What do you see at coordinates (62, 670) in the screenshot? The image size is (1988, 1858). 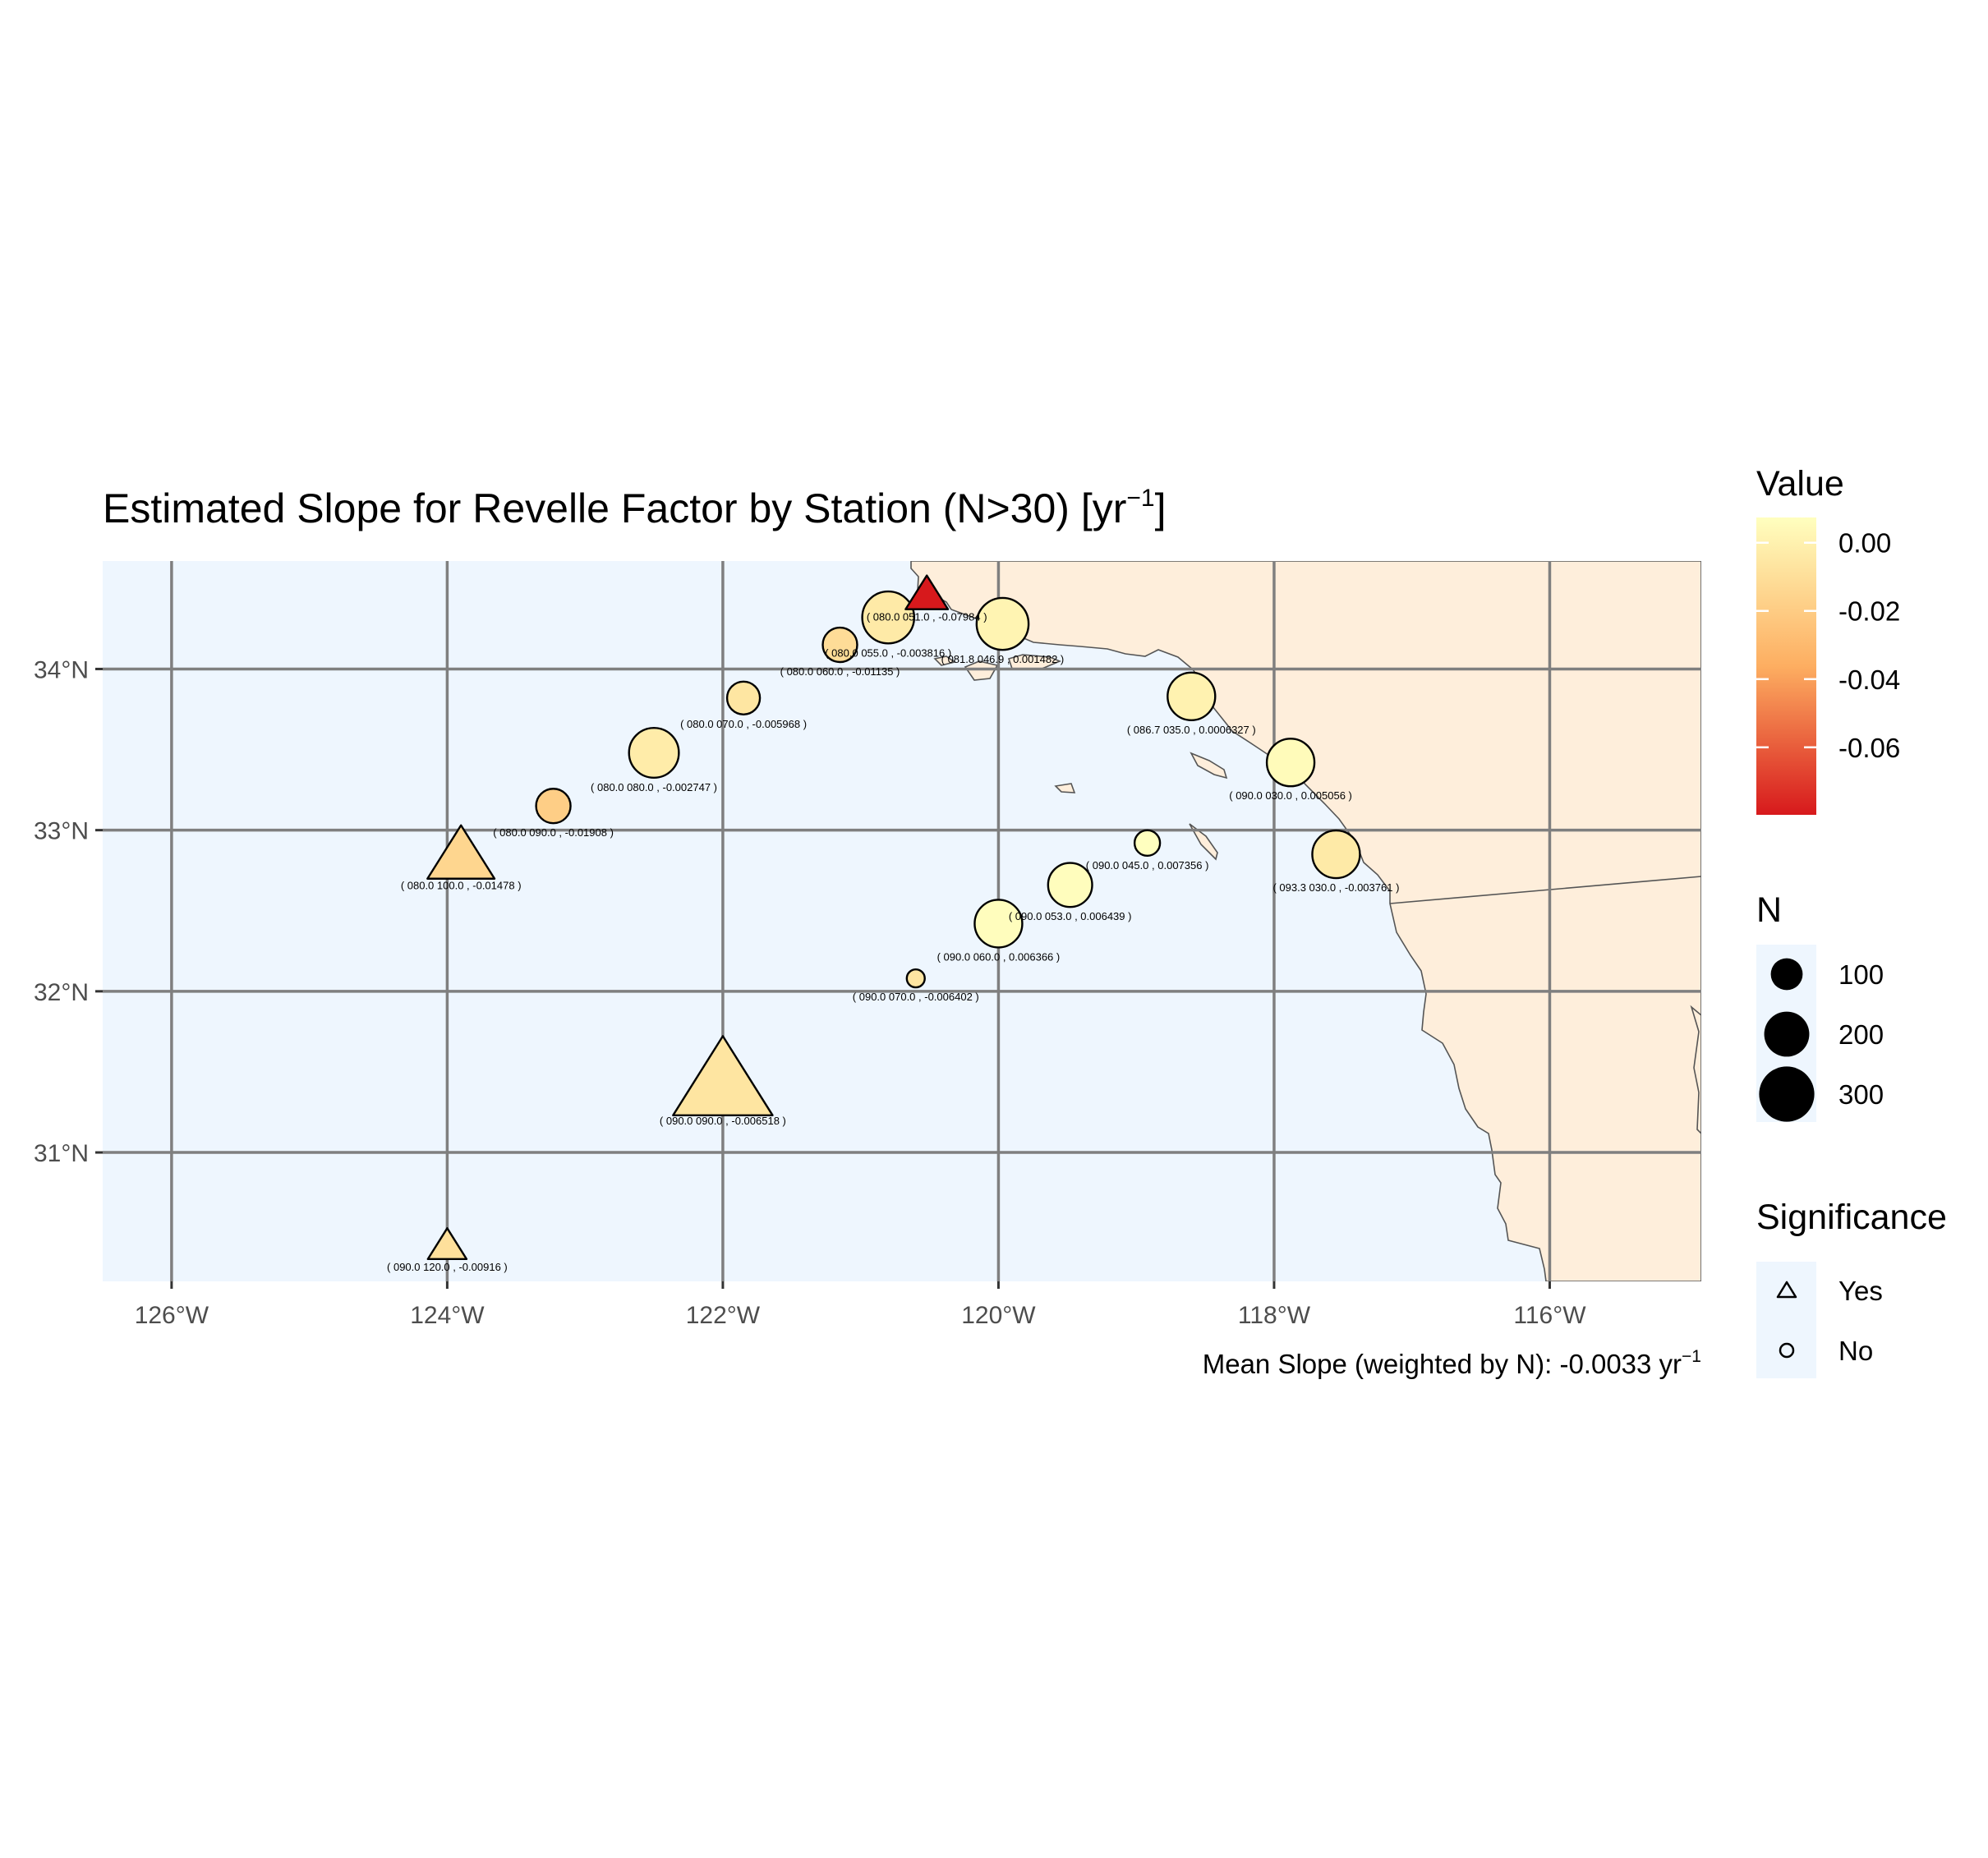 I see `y-tick-label: 34°N` at bounding box center [62, 670].